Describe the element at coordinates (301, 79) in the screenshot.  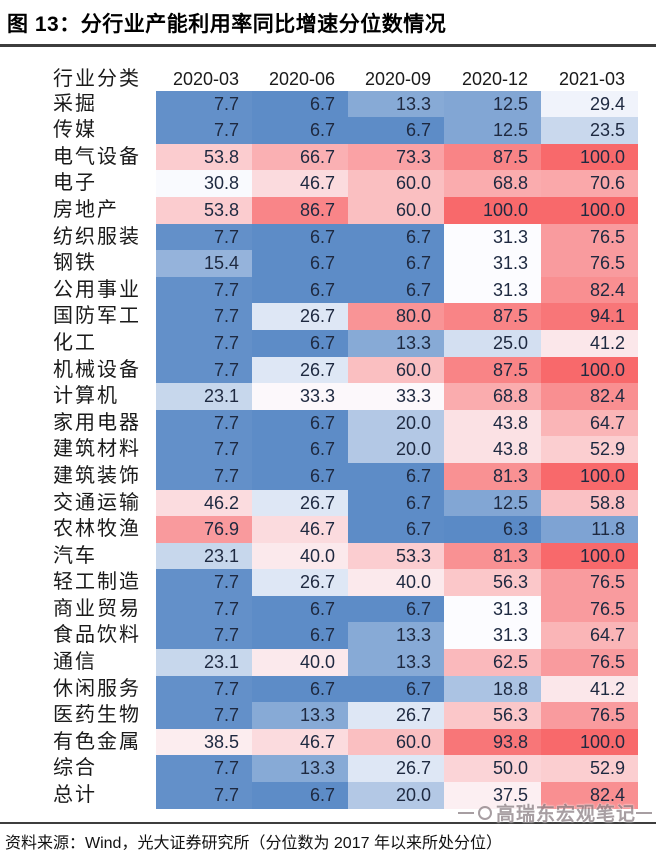
I see `column-header-date: 2020-06` at that location.